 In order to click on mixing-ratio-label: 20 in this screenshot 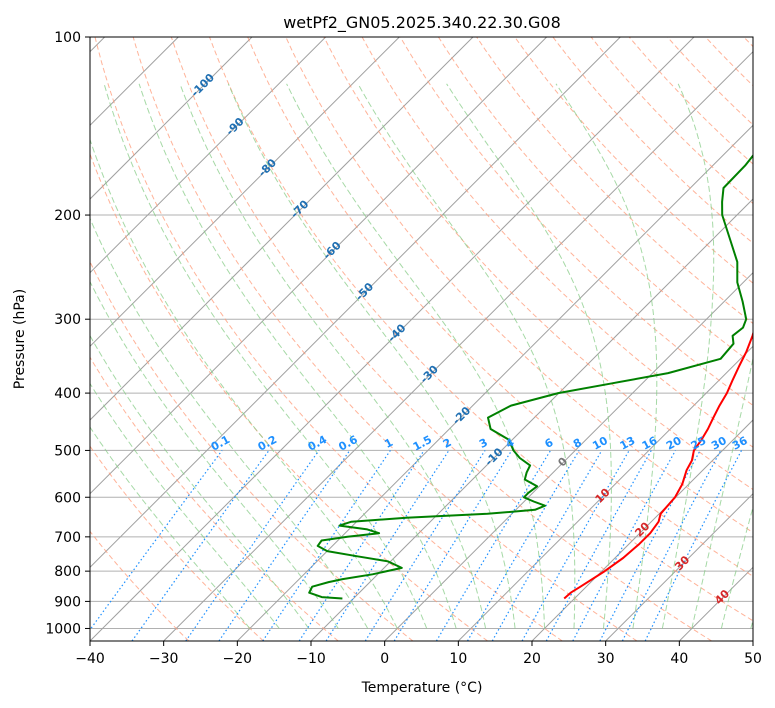, I will do `click(674, 443)`.